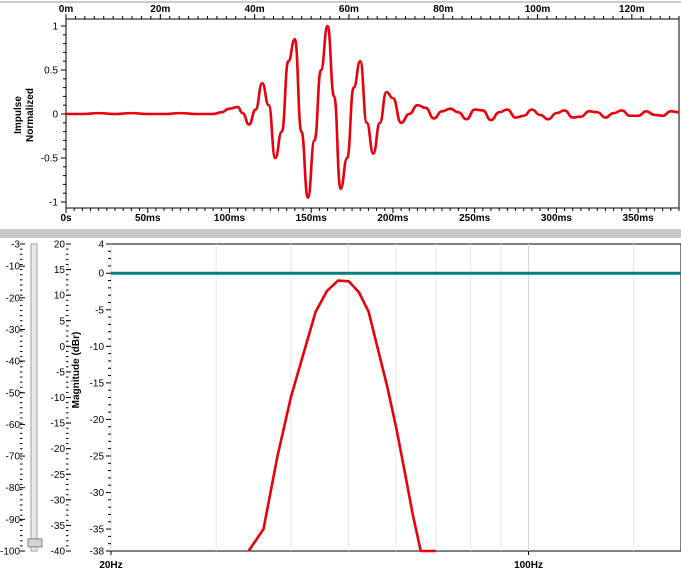 The height and width of the screenshot is (576, 681). Describe the element at coordinates (97, 530) in the screenshot. I see `magnitude-y-tick-label: -35` at that location.